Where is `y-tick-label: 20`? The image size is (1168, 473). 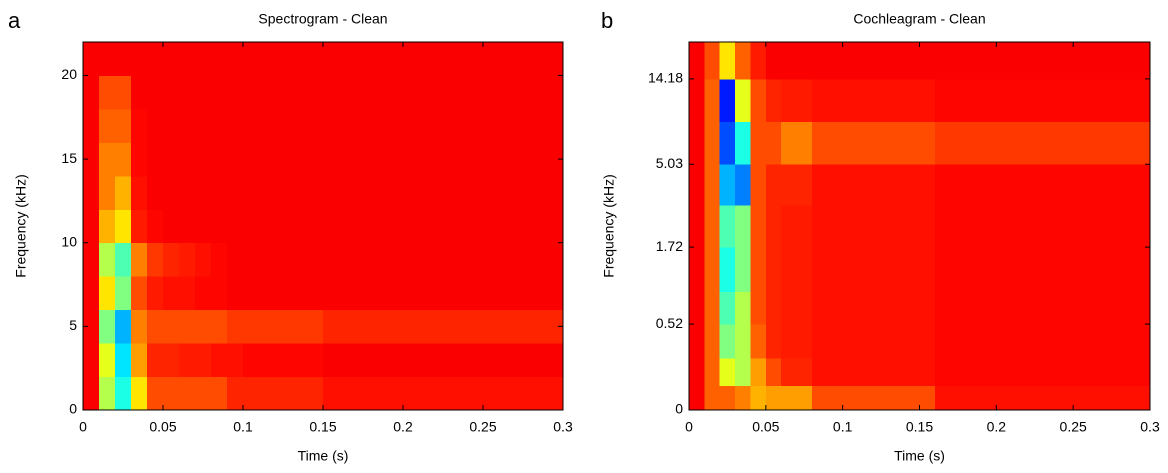 y-tick-label: 20 is located at coordinates (69, 74).